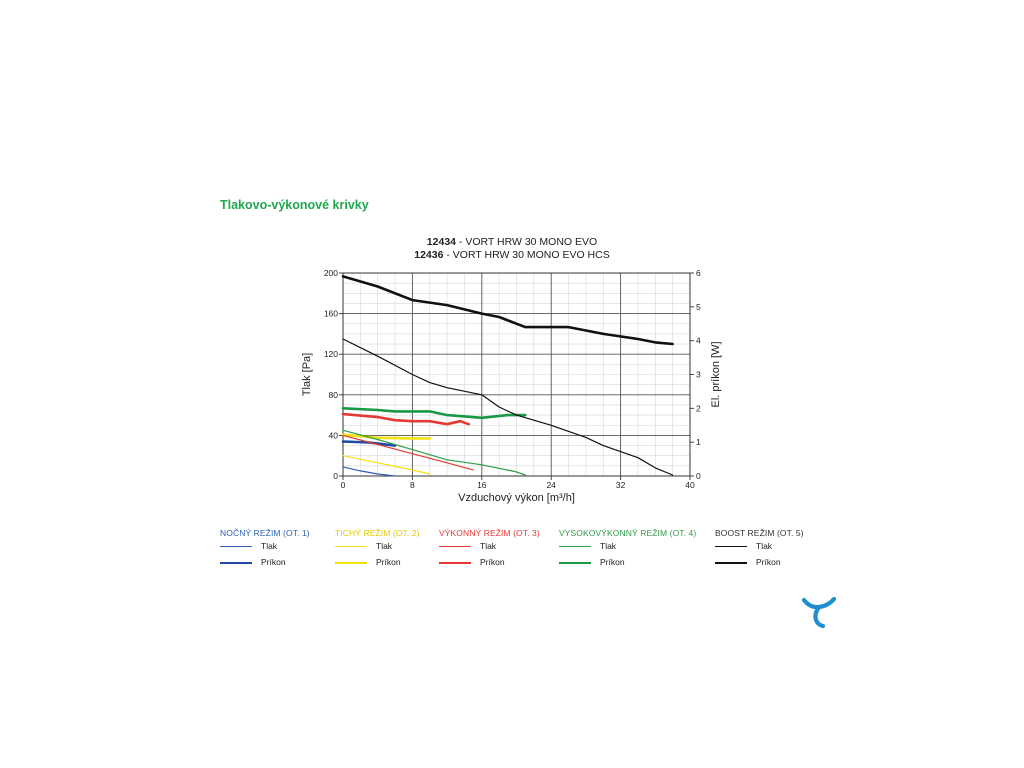 This screenshot has width=1024, height=768. What do you see at coordinates (294, 205) in the screenshot?
I see `section-title: Tlakovo-výkonové krivky` at bounding box center [294, 205].